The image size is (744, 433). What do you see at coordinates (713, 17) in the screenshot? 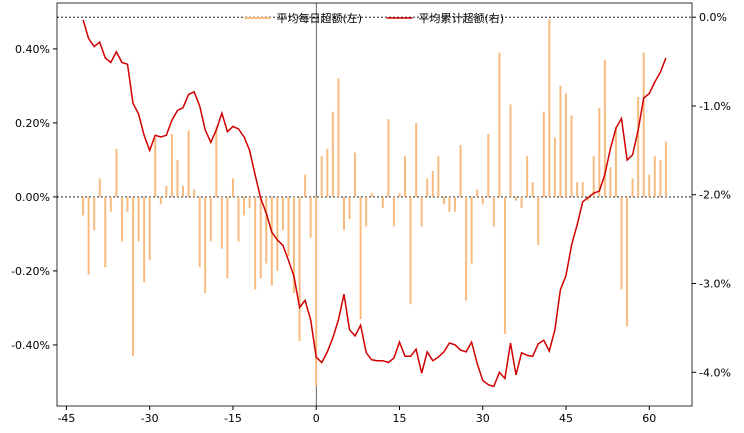
I see `y2-tick-label: 0.0%` at bounding box center [713, 17].